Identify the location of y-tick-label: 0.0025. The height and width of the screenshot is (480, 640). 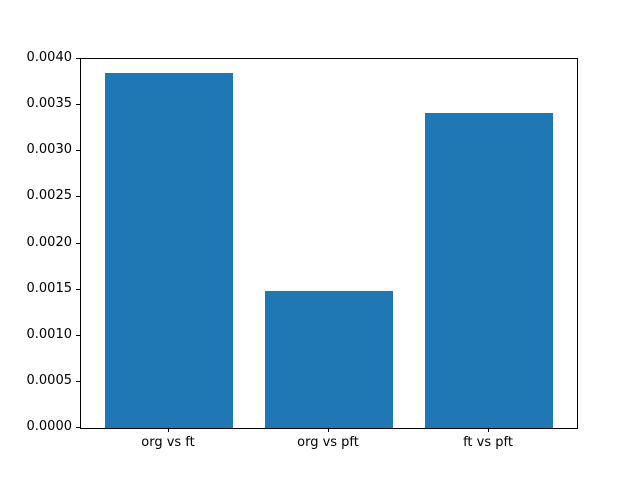
(49, 196).